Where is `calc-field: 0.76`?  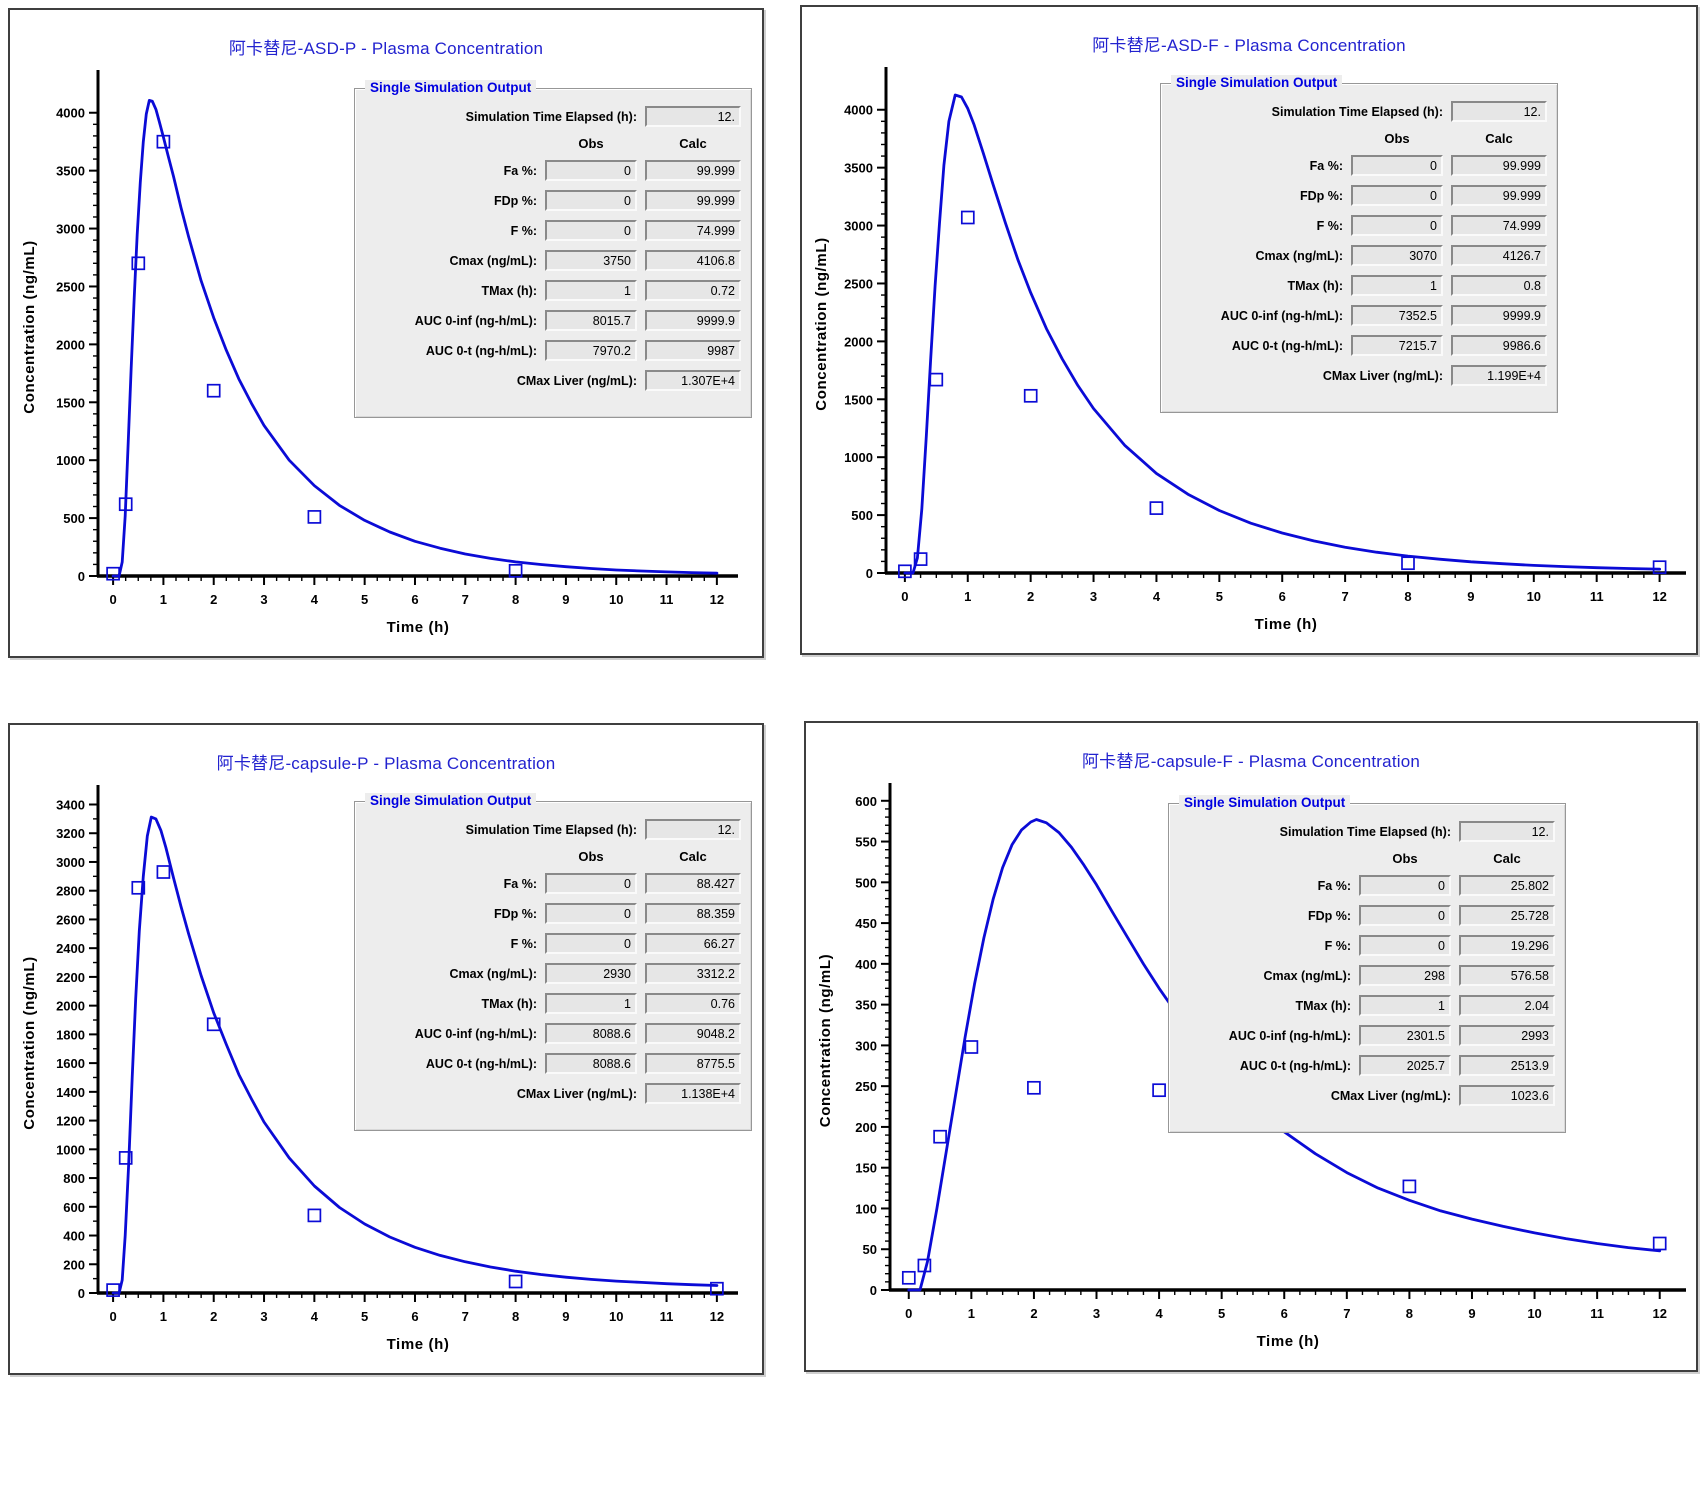 calc-field: 0.76 is located at coordinates (693, 1003).